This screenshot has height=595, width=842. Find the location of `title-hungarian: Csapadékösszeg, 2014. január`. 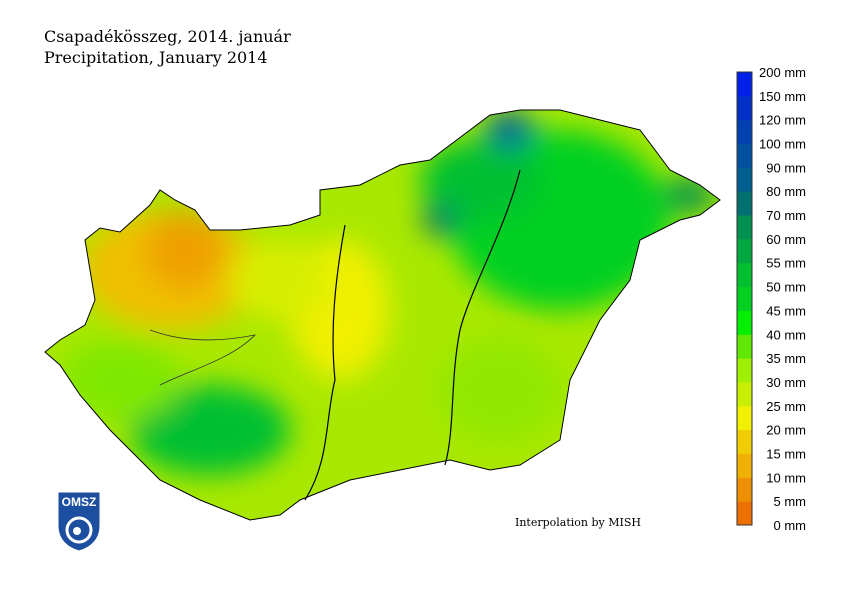

title-hungarian: Csapadékösszeg, 2014. január is located at coordinates (167, 36).